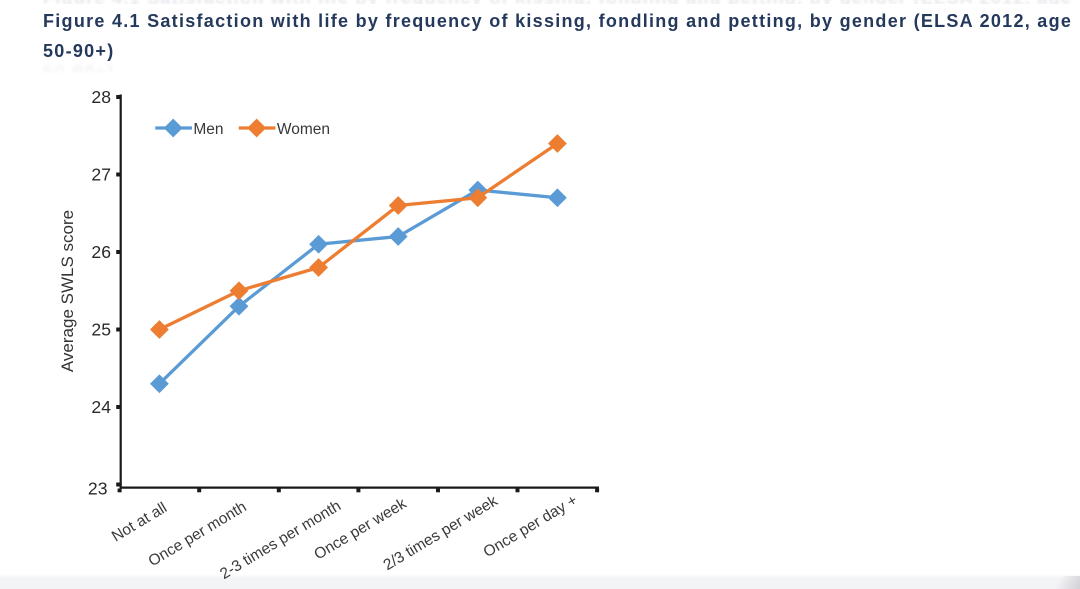 This screenshot has height=589, width=1080. I want to click on svg-text: Average SWLS score, so click(67, 291).